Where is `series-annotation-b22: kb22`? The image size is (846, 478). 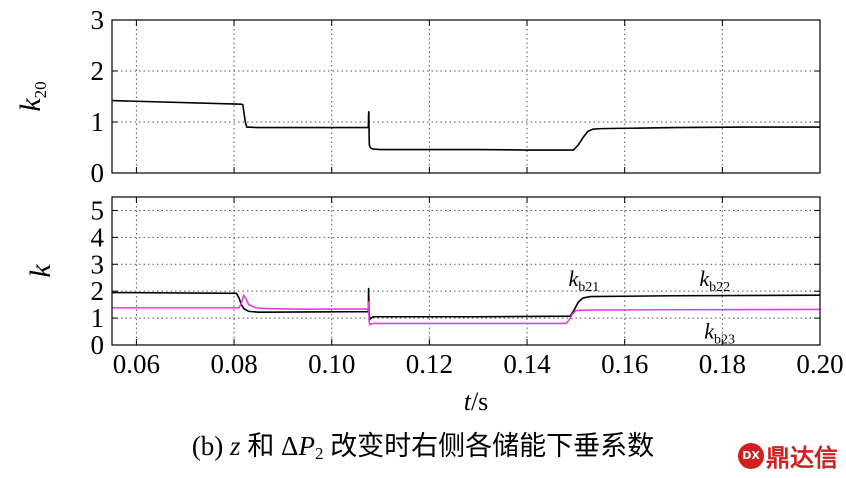 series-annotation-b22: kb22 is located at coordinates (714, 280).